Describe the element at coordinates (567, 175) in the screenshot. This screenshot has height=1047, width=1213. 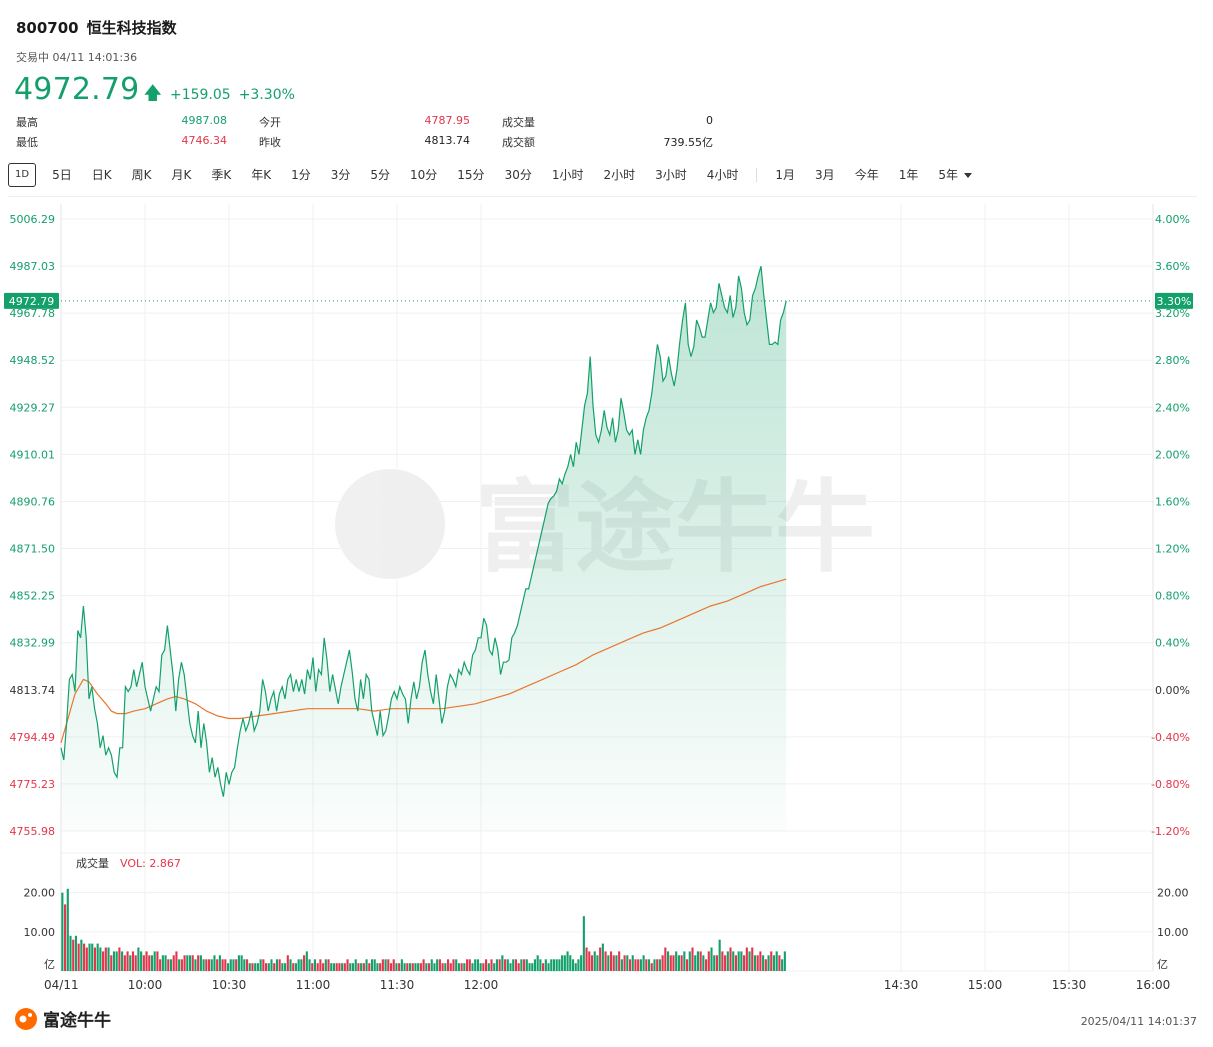
I see `tab-1hour: 1小时` at that location.